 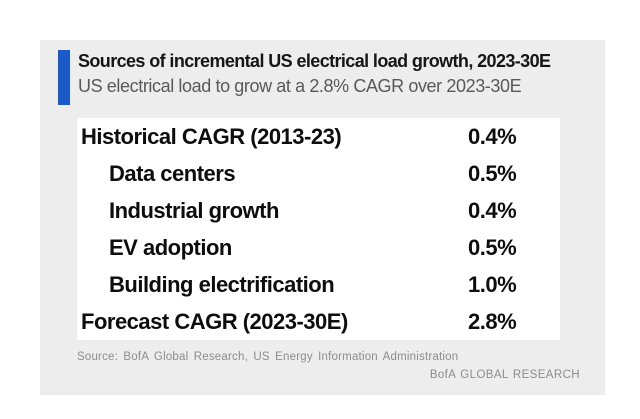 I want to click on row-label: Forecast CAGR (2023-30E), so click(x=214, y=321).